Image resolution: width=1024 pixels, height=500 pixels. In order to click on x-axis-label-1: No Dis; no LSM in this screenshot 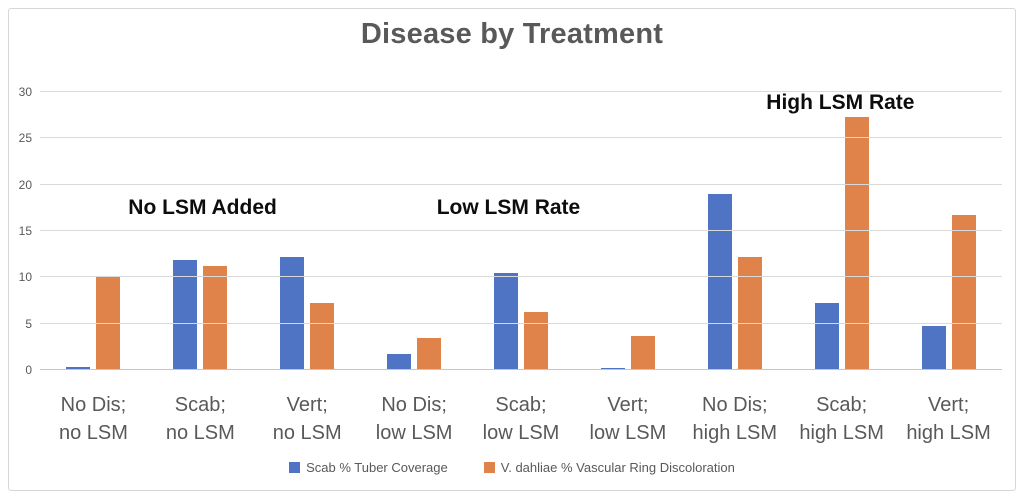, I will do `click(93, 419)`.